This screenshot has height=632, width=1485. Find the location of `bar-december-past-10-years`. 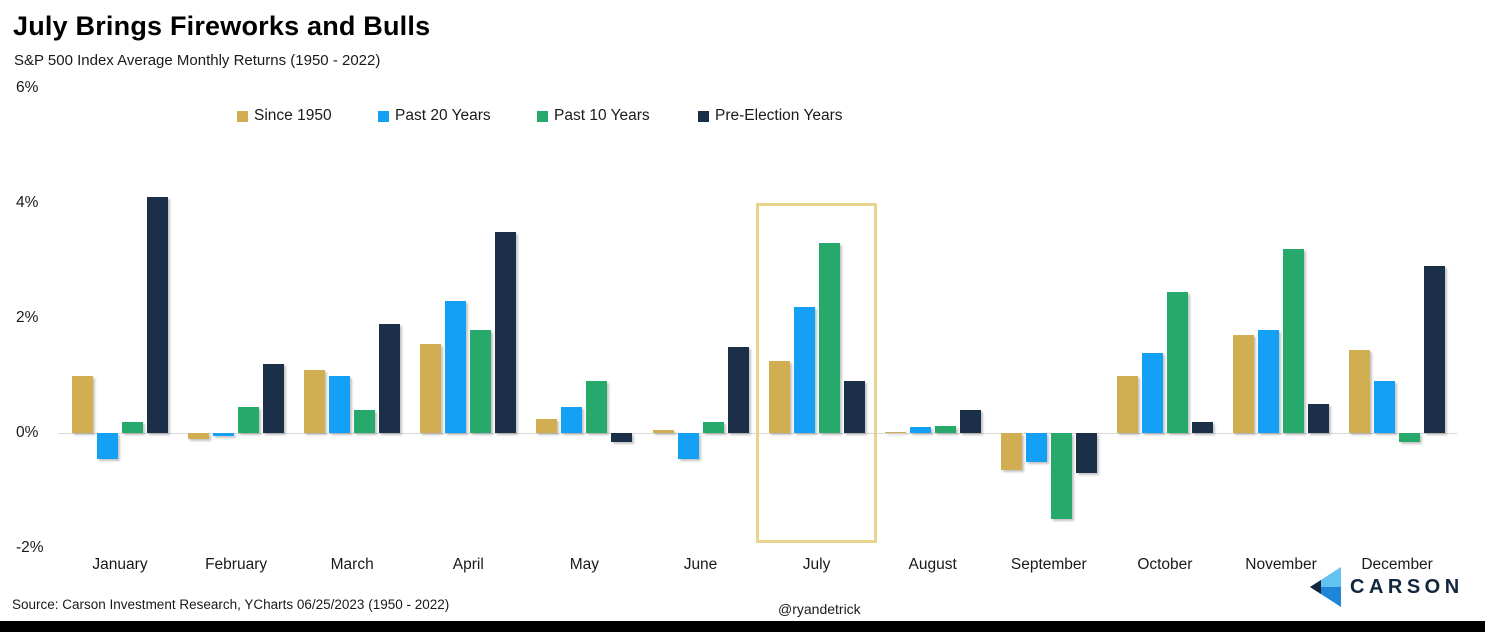

bar-december-past-10-years is located at coordinates (1410, 437).